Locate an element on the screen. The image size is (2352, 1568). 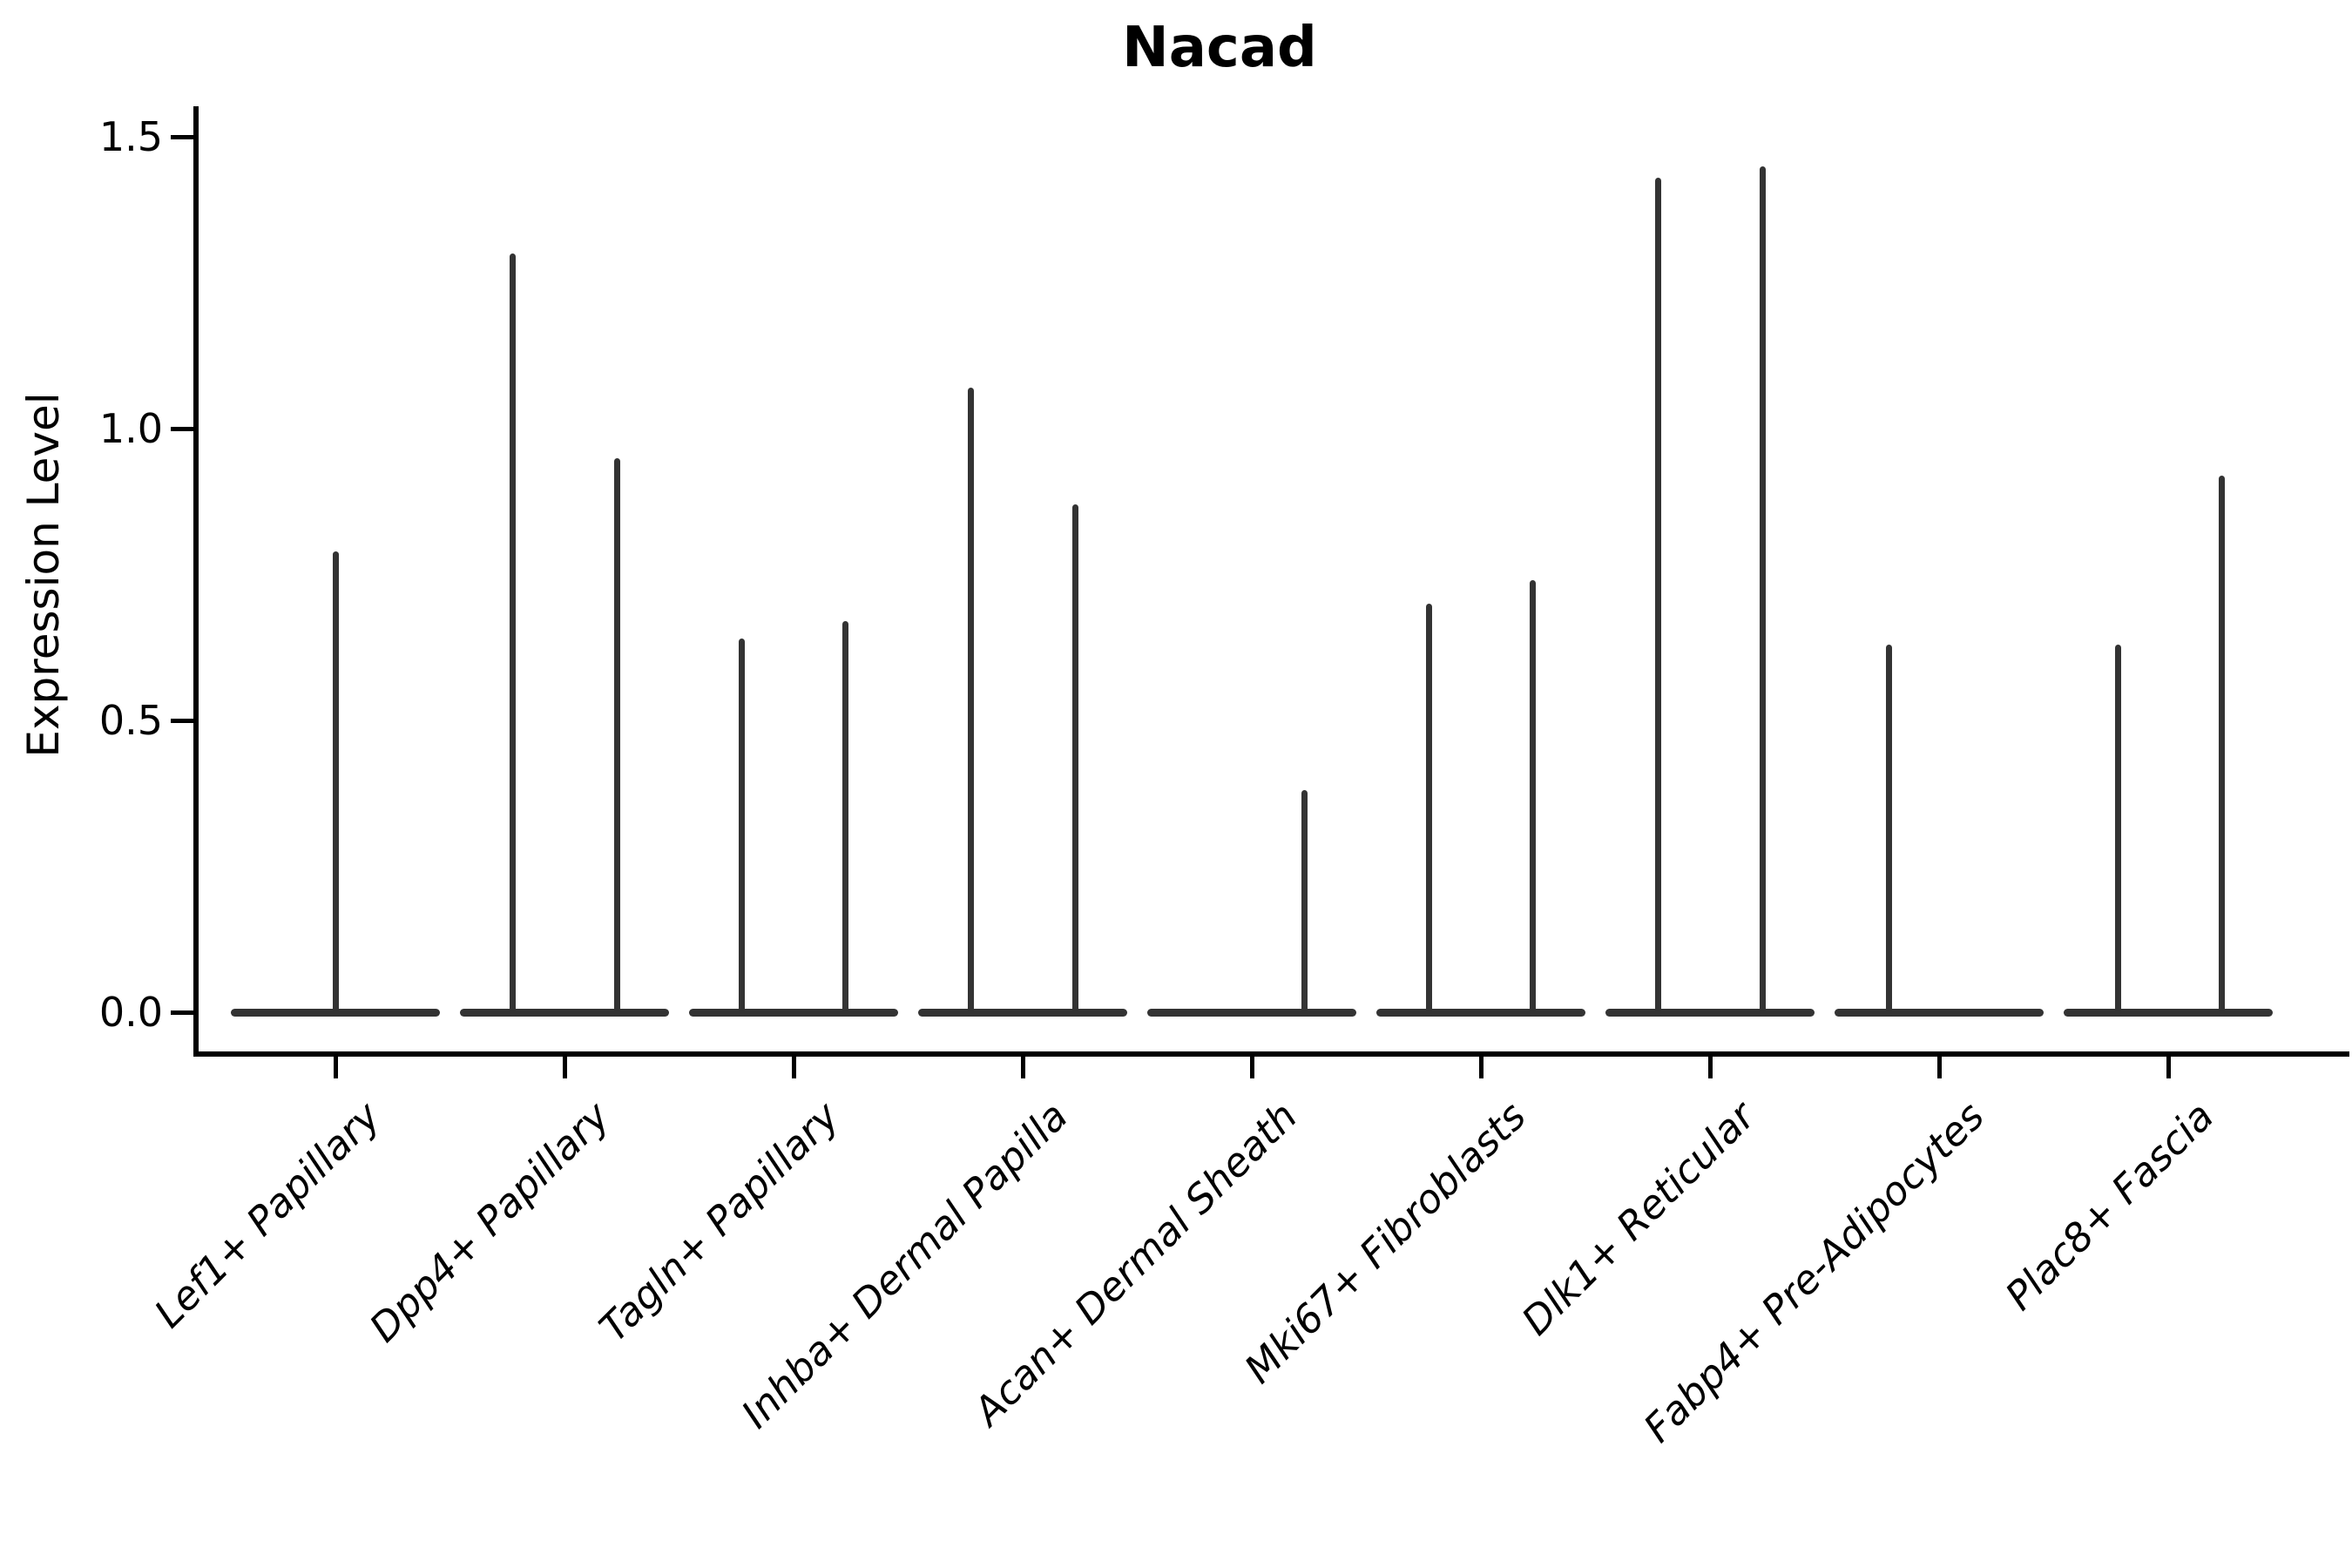
x-tick-label: Tagln+ Papillary is located at coordinates (719, 1221).